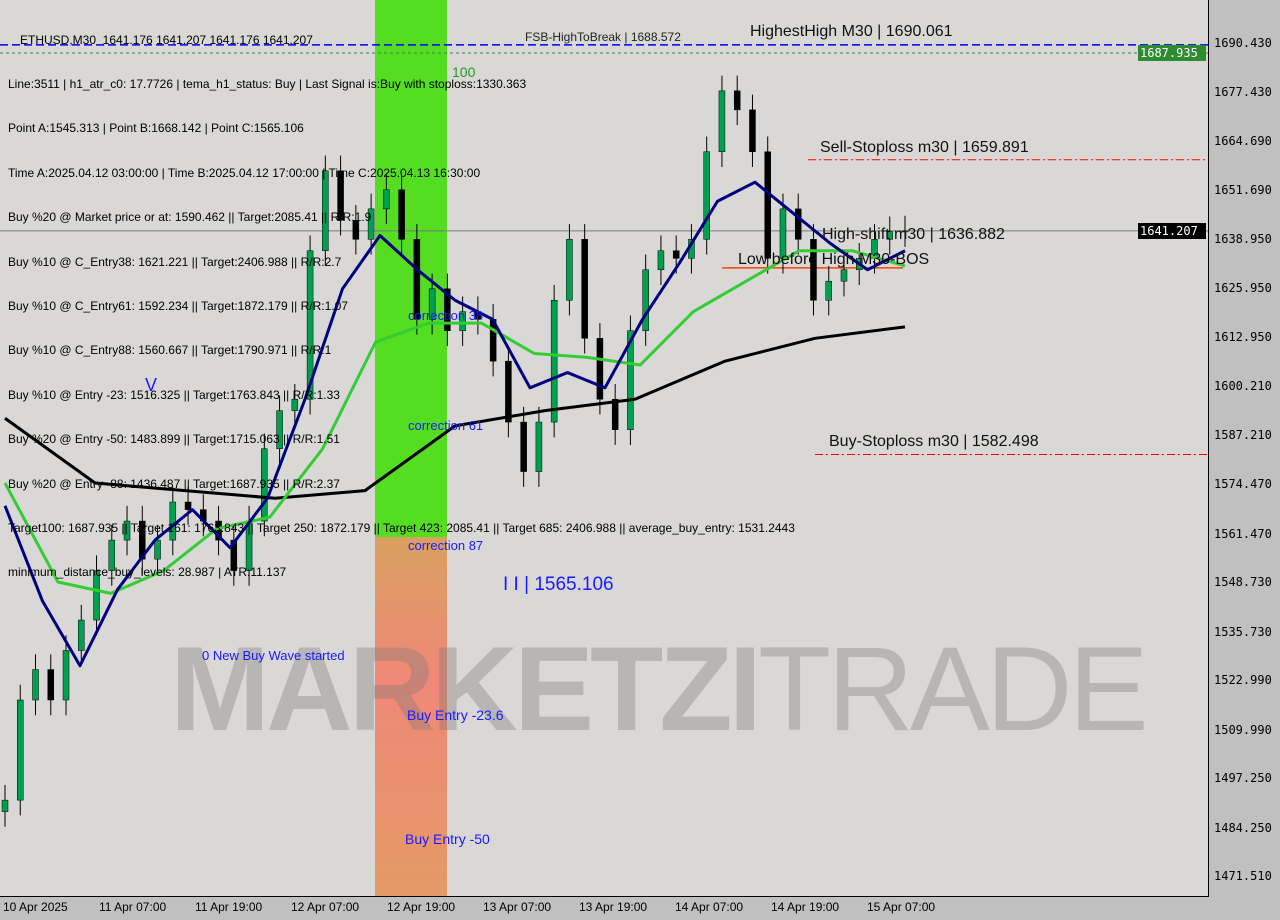  Describe the element at coordinates (603, 37) in the screenshot. I see `fsb-label: FSB-HighToBreak | 1688.572` at that location.